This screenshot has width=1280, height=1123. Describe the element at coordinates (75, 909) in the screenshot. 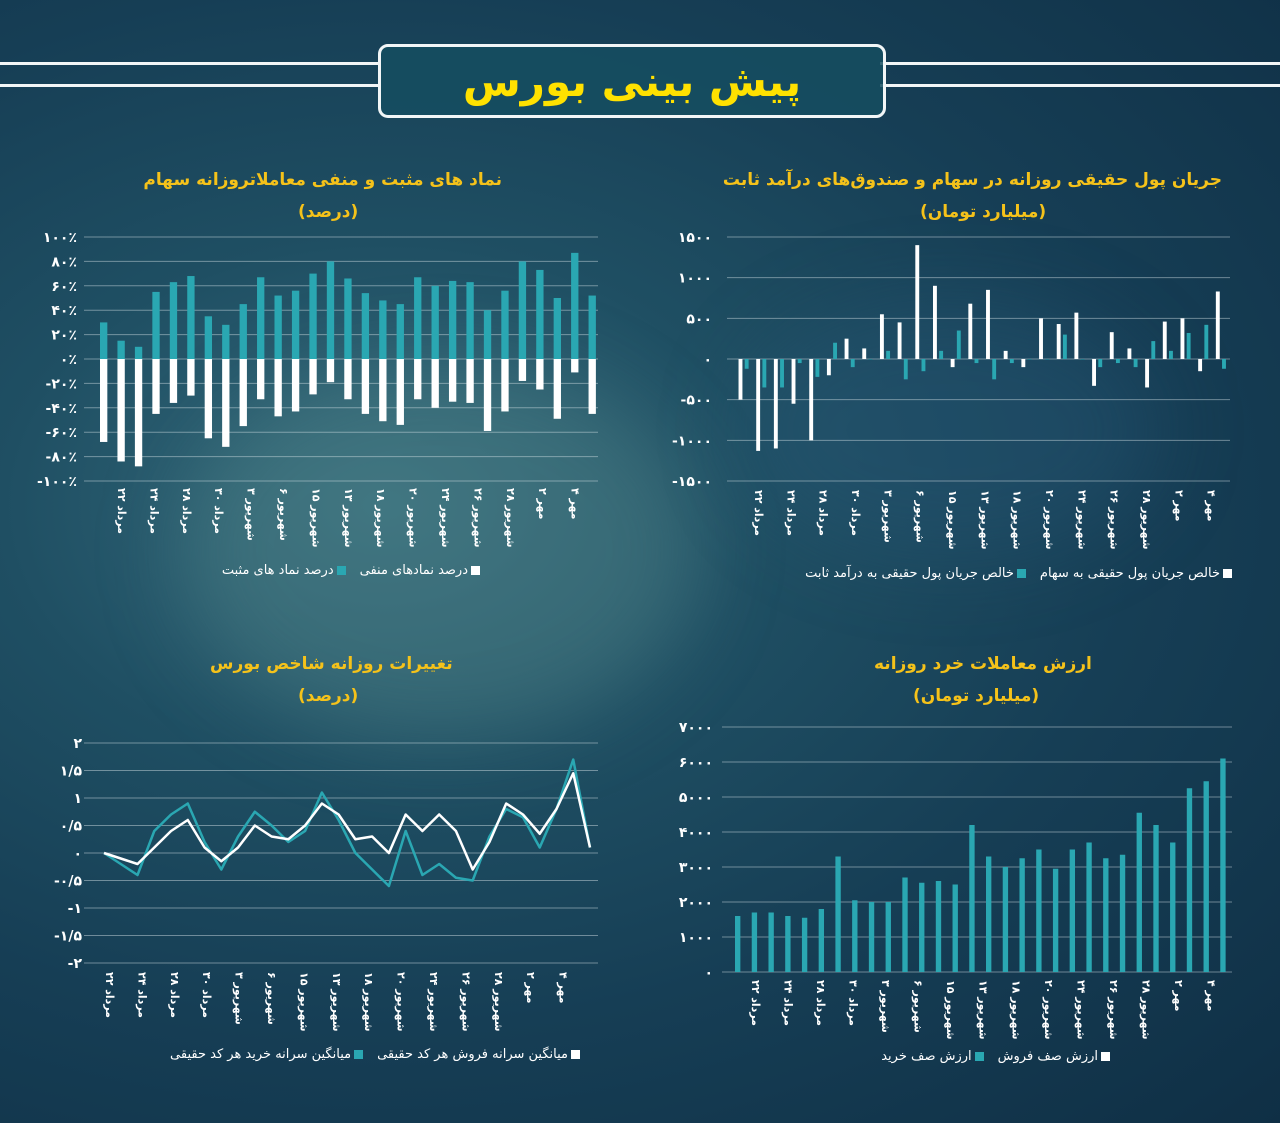

I see `y-tick-label: -۱` at that location.